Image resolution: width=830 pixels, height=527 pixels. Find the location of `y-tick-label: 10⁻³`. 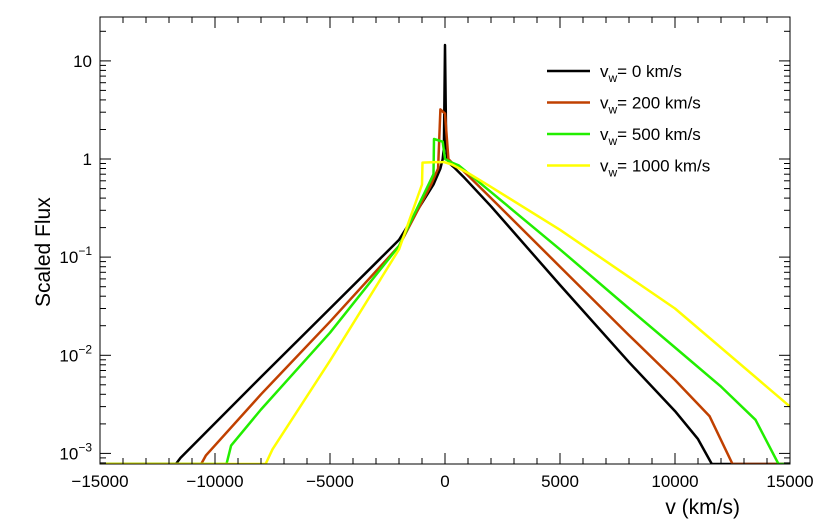

y-tick-label: 10⁻³ is located at coordinates (75, 451).